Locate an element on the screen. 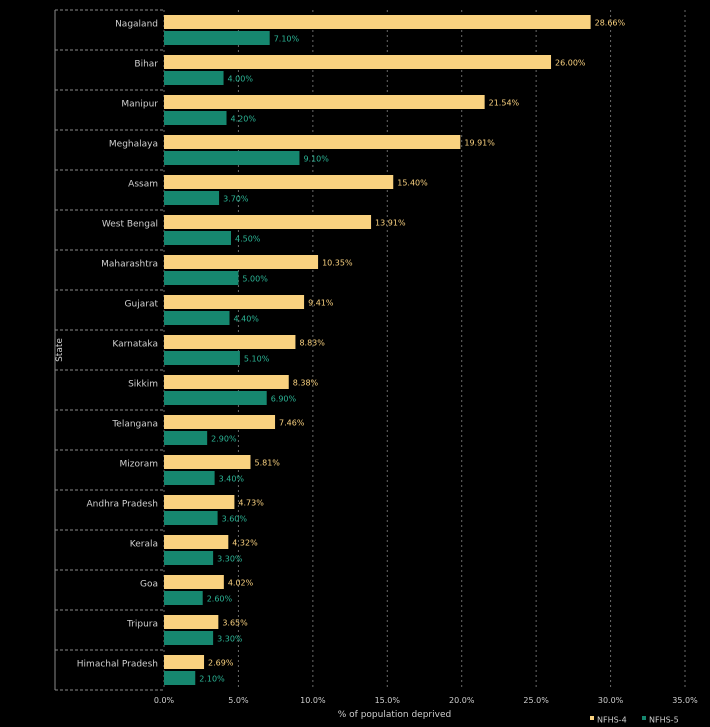 The image size is (710, 727). data-label-nfhs4: 15.40% is located at coordinates (412, 183).